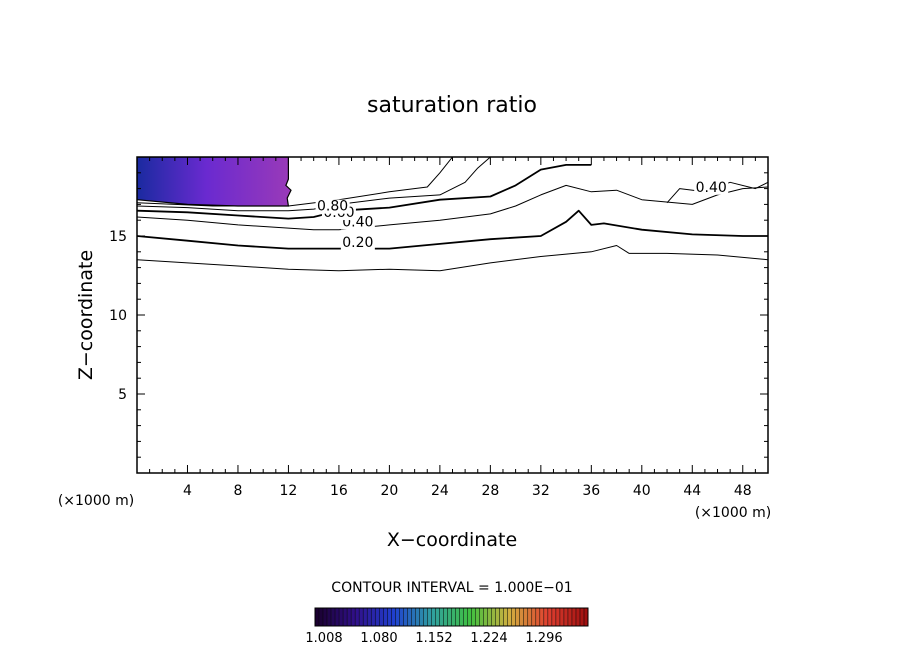 This screenshot has height=658, width=904. Describe the element at coordinates (323, 638) in the screenshot. I see `colorbar-label: 1.008` at that location.